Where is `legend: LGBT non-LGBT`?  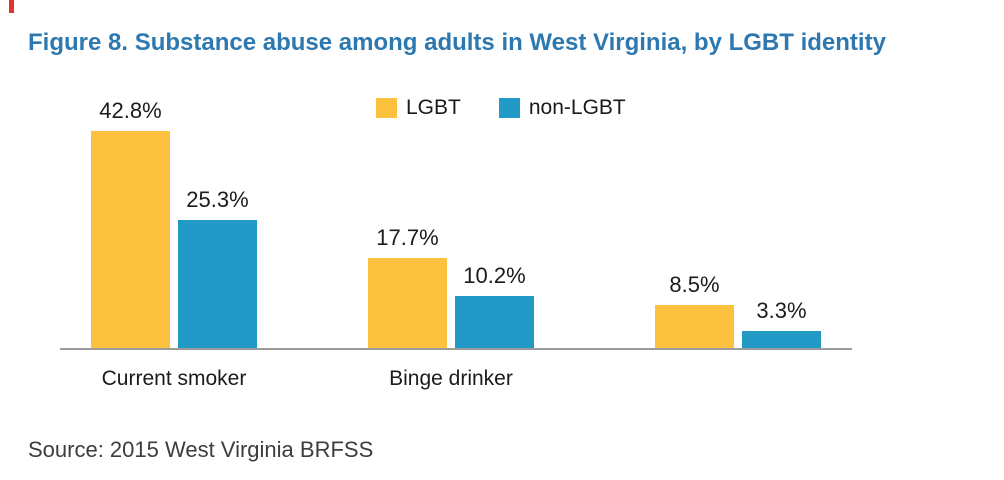 legend: LGBT non-LGBT is located at coordinates (501, 108).